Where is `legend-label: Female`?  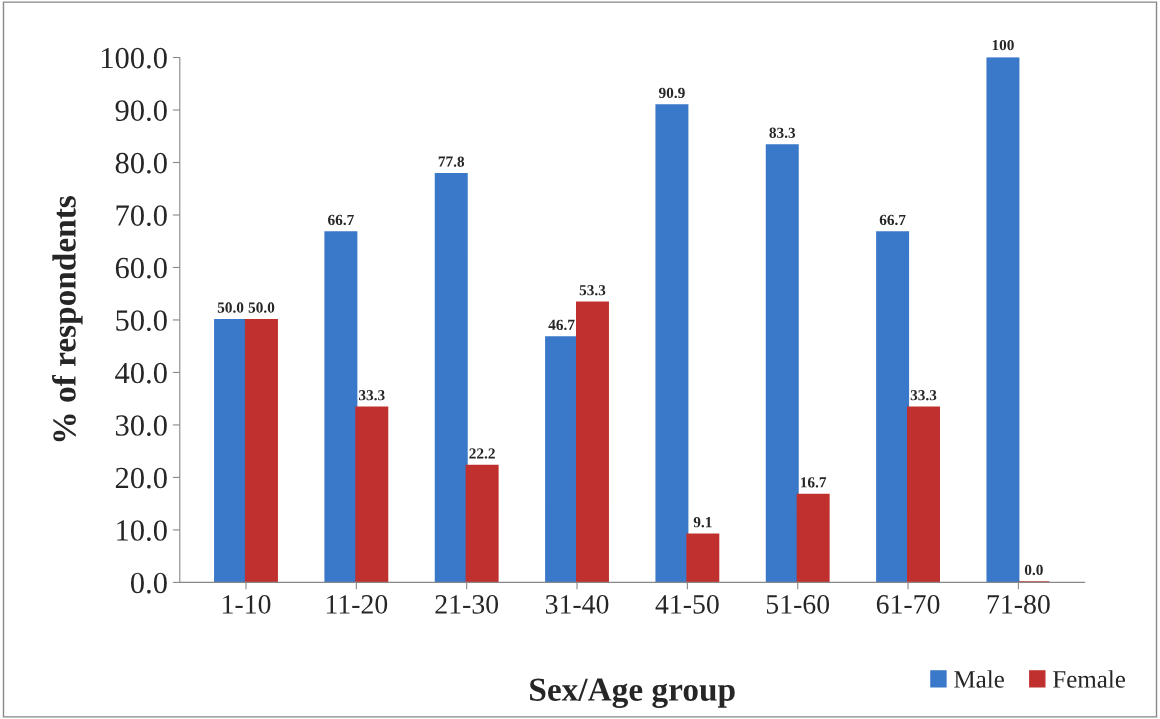
legend-label: Female is located at coordinates (1089, 679).